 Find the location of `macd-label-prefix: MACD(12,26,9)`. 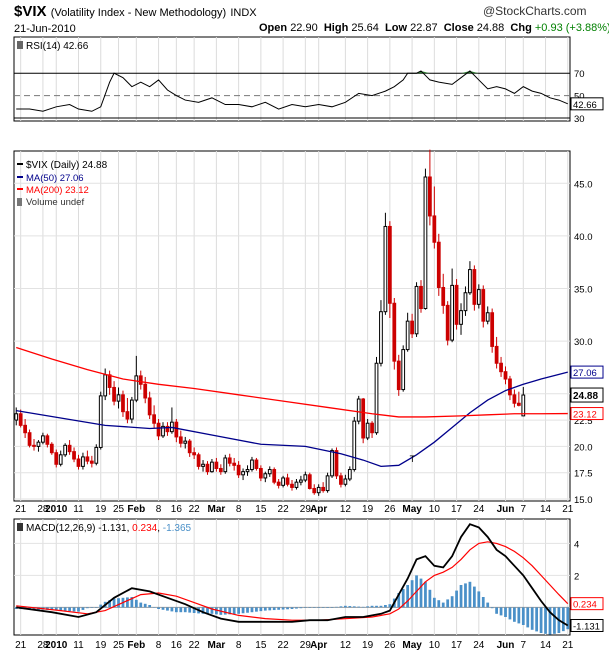

macd-label-prefix: MACD(12,26,9) is located at coordinates (62, 528).